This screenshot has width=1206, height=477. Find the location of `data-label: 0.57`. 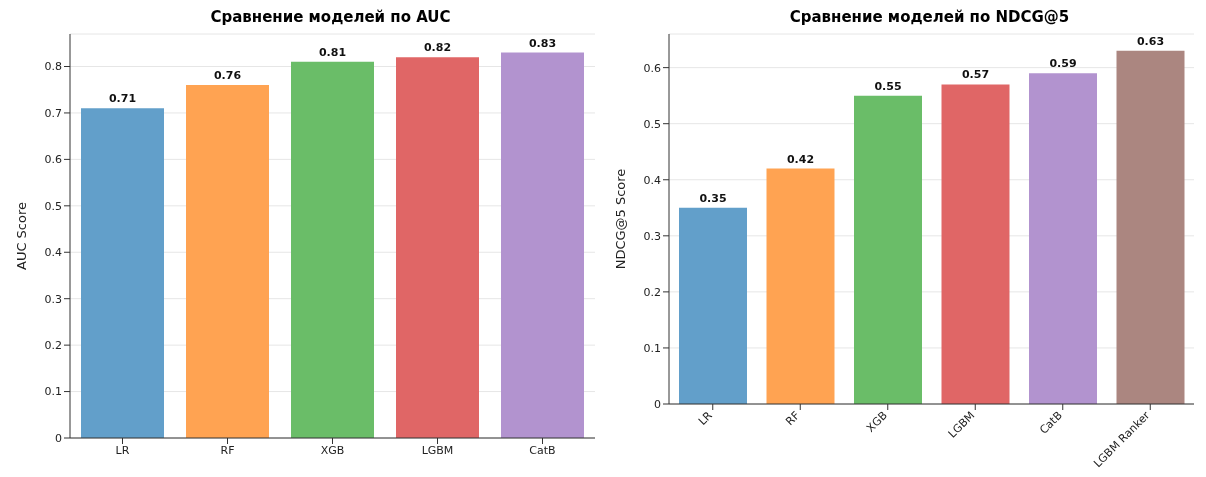

data-label: 0.57 is located at coordinates (975, 75).